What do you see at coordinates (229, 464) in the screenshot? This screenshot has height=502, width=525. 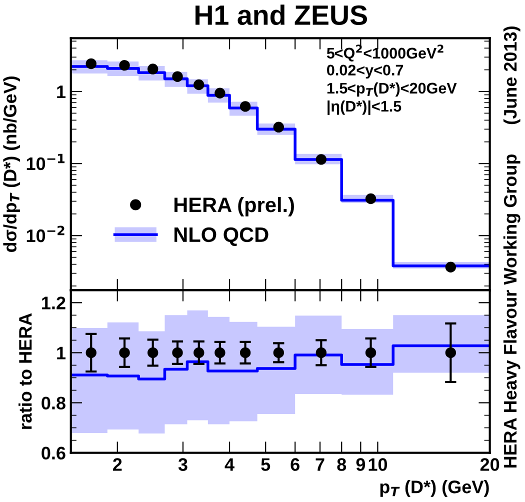 I see `x-tick-label: 4` at bounding box center [229, 464].